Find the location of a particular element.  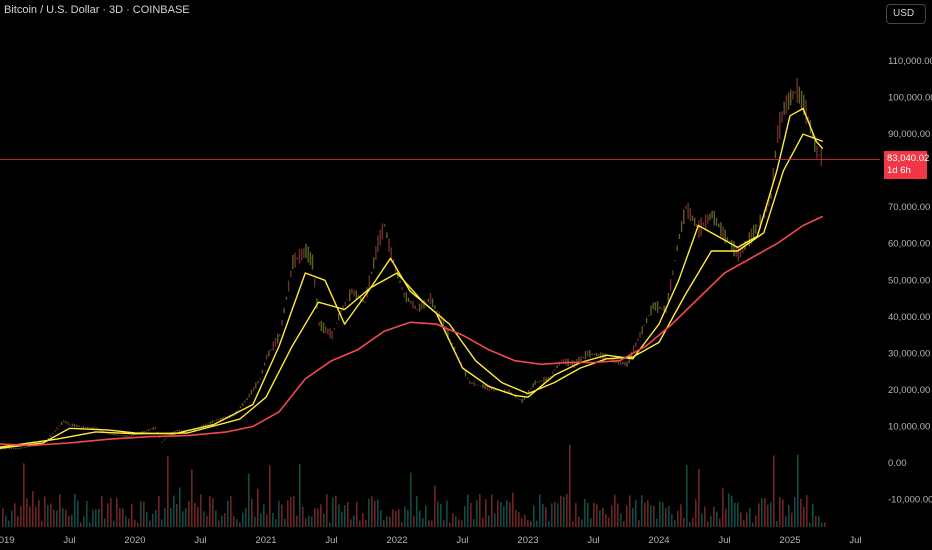

x-tick-label: Jul is located at coordinates (855, 540).